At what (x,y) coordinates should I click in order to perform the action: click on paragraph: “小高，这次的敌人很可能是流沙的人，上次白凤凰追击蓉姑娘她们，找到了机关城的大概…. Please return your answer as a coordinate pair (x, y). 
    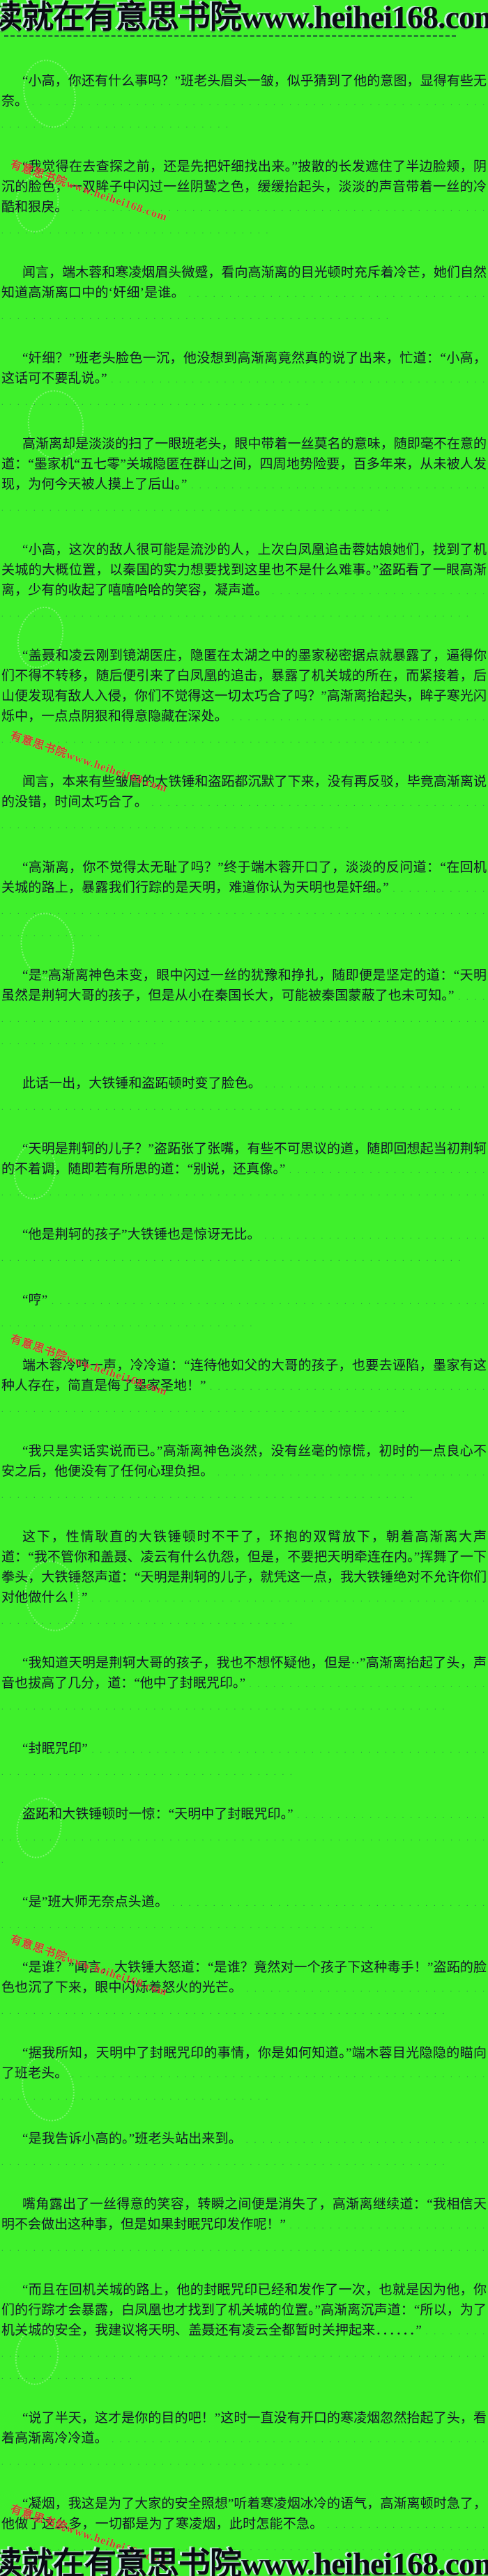
    Looking at the image, I should click on (244, 582).